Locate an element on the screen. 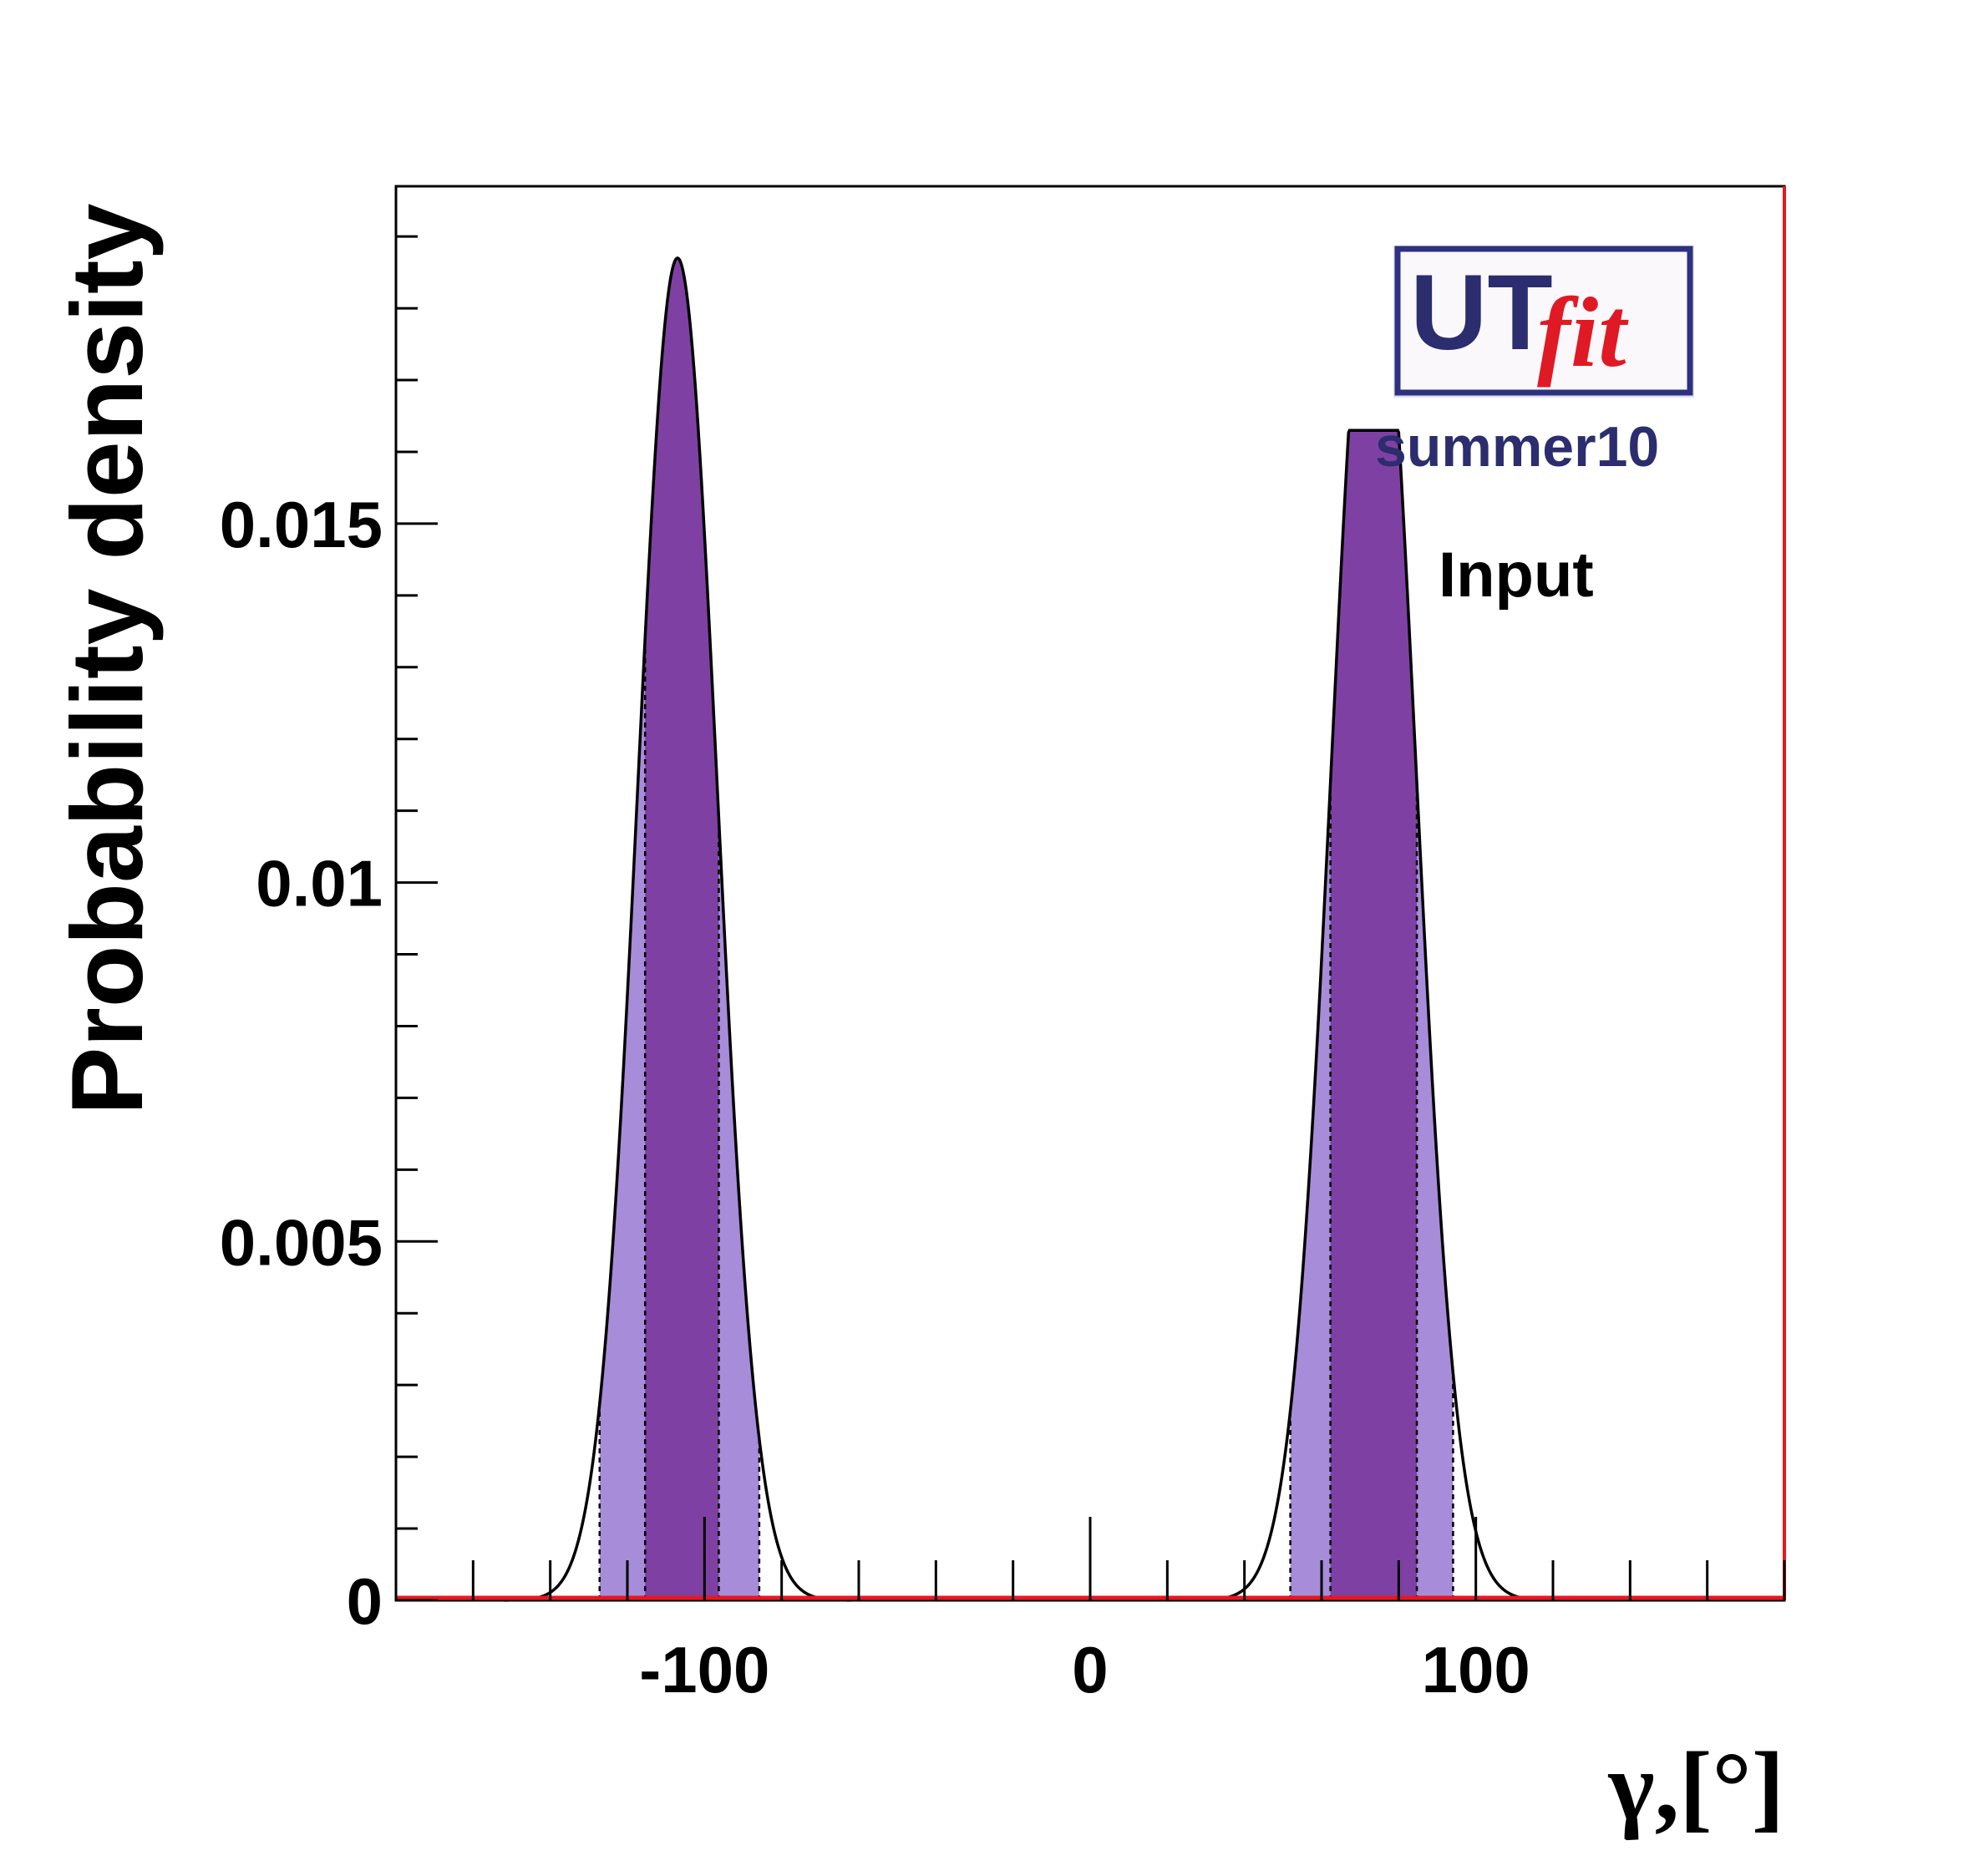  y-tick-label: 0.01 is located at coordinates (319, 883).